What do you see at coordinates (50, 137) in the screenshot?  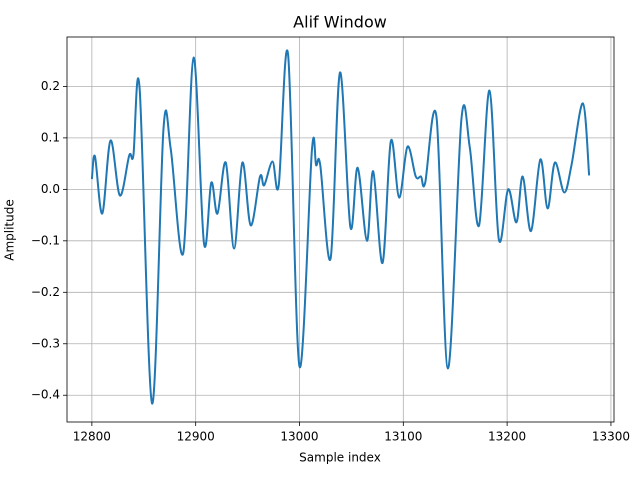 I see `y-tick-label: 0.1` at bounding box center [50, 137].